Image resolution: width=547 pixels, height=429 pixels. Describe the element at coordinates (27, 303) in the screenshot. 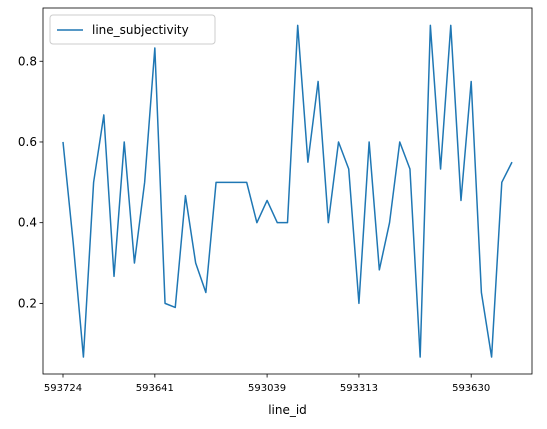

I see `y-tick-label: 0.2` at that location.